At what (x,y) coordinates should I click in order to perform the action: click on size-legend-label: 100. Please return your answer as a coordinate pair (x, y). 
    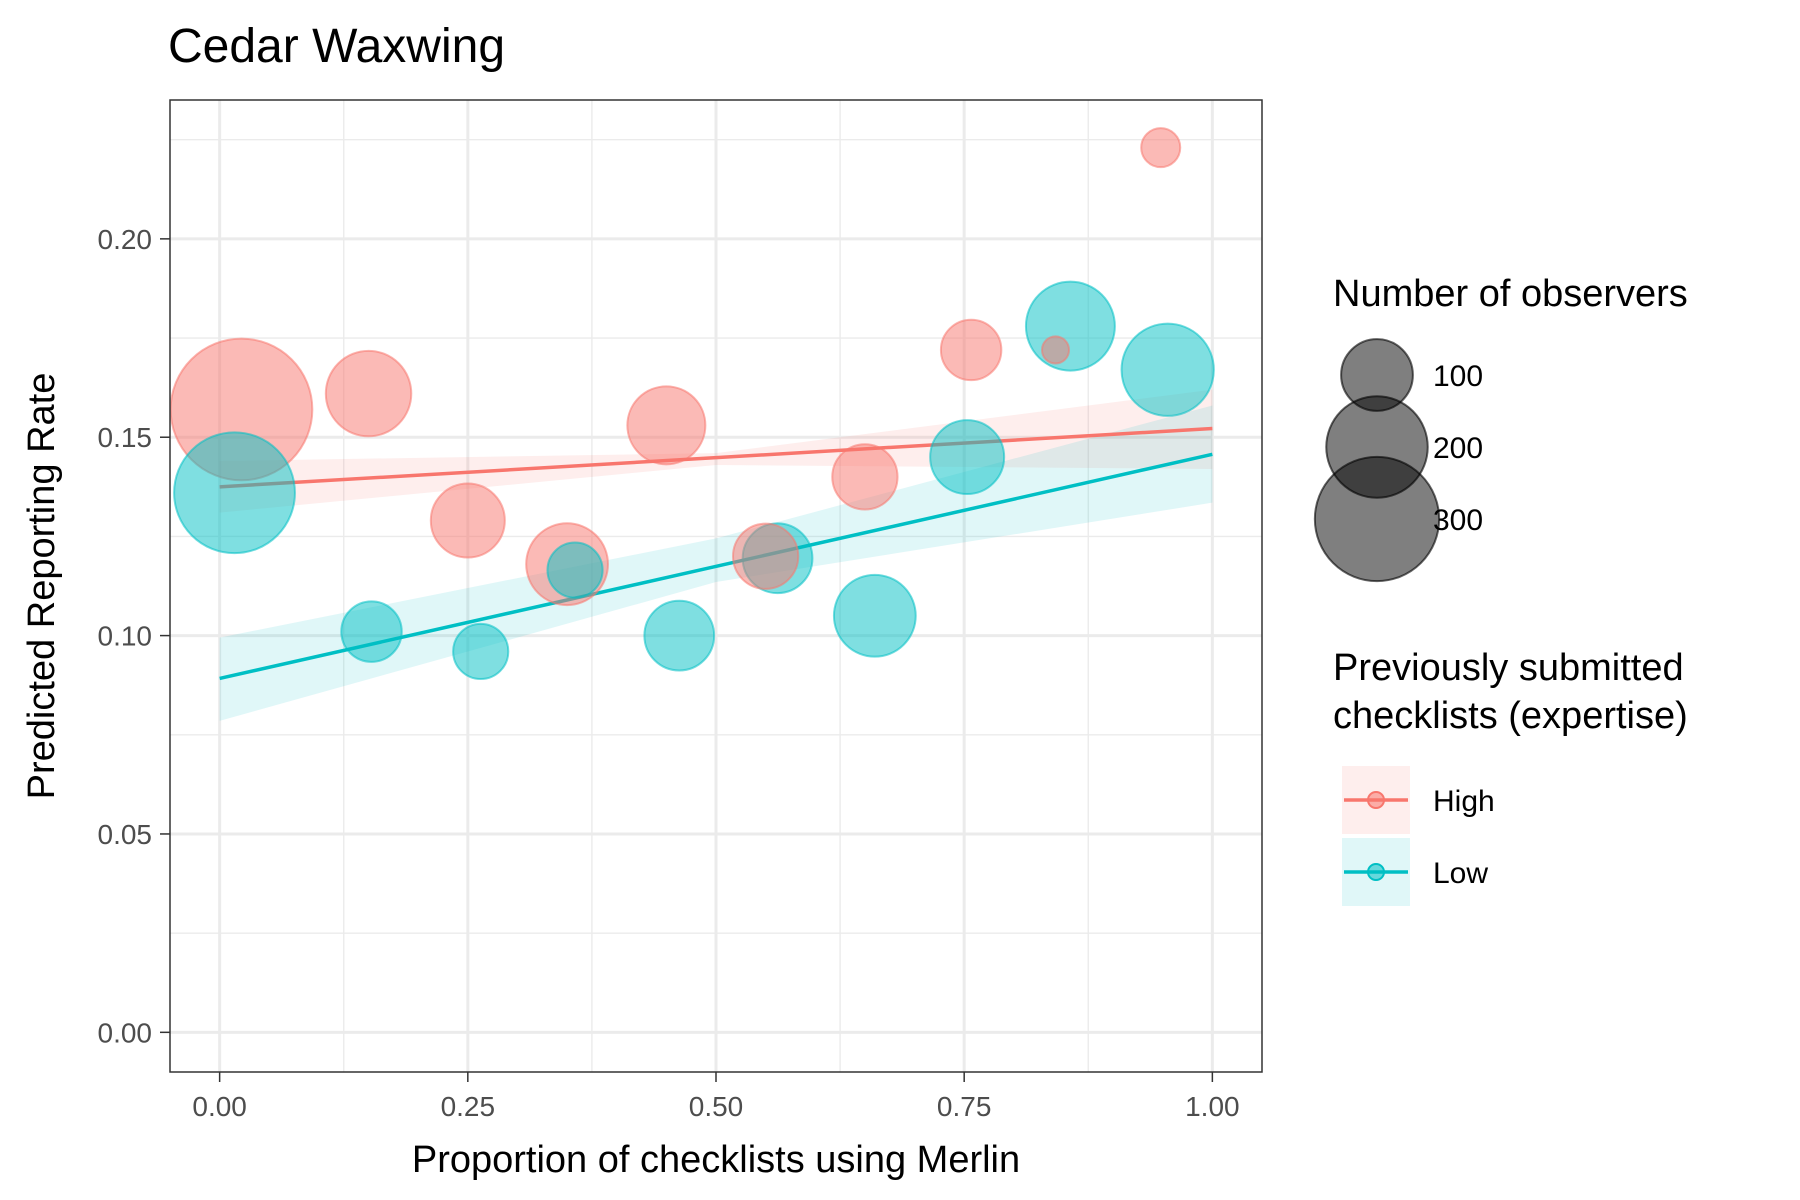
    Looking at the image, I should click on (1458, 376).